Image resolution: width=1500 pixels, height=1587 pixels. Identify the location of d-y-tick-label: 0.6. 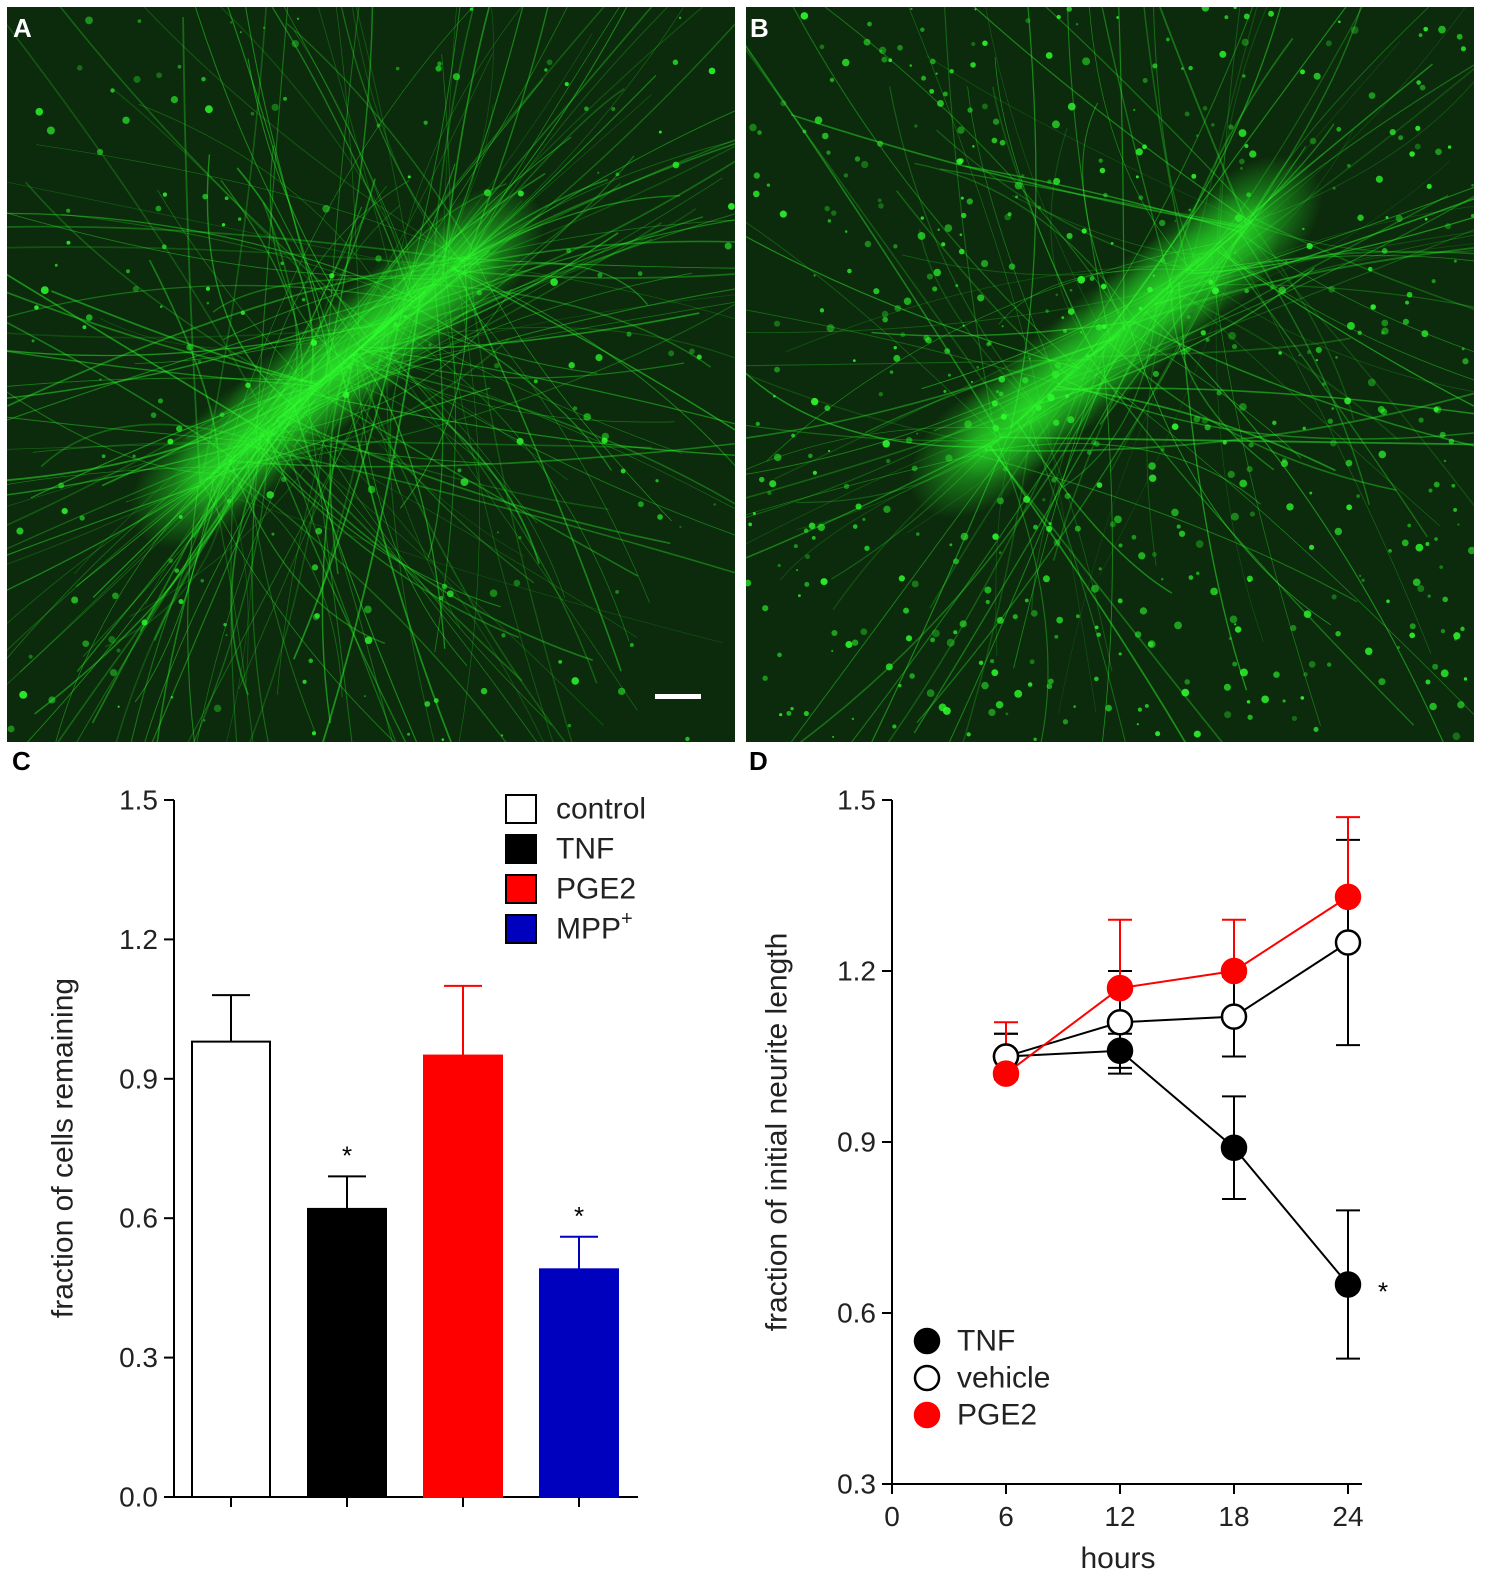
(856, 1313).